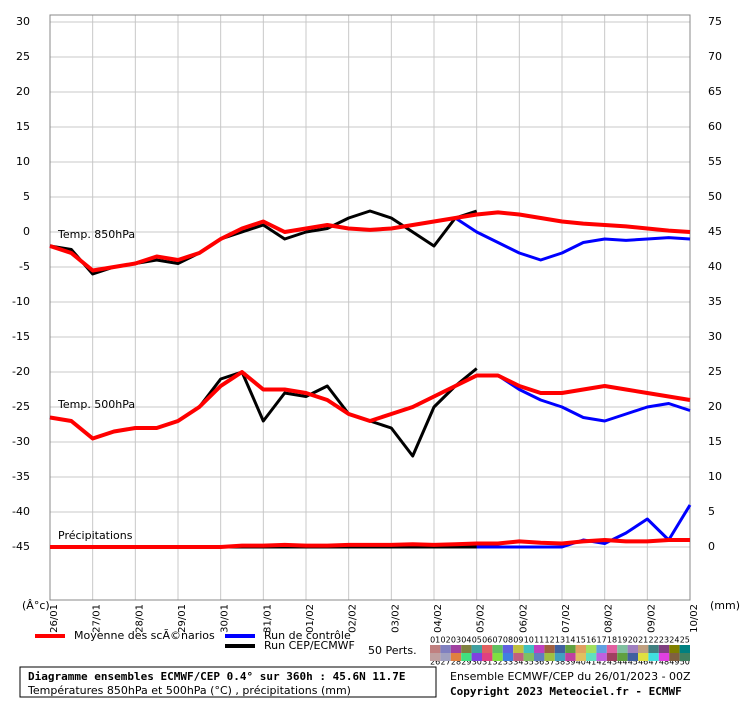 This screenshot has width=740, height=704. I want to click on perturbation-number: 22, so click(654, 640).